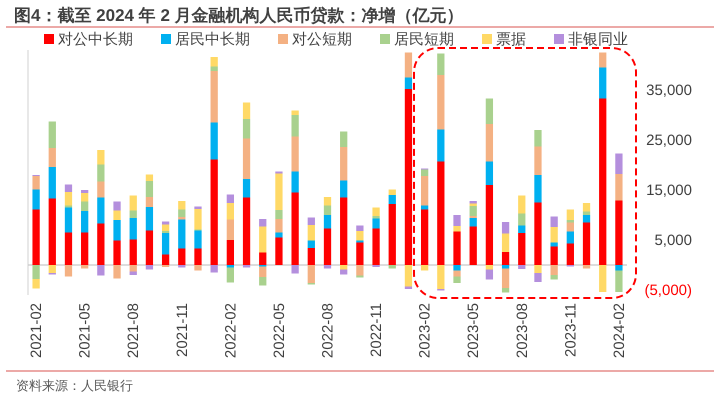 The width and height of the screenshot is (720, 399). Describe the element at coordinates (668, 290) in the screenshot. I see `y-tick-label: (5,000)` at that location.